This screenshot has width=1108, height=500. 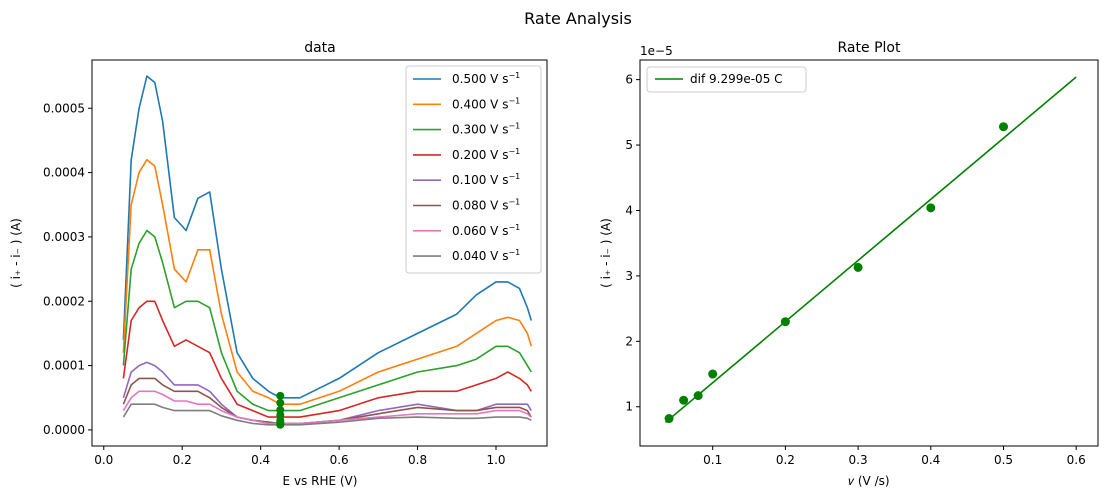 I want to click on legend: dif 9.299e-05 C, so click(x=726, y=79).